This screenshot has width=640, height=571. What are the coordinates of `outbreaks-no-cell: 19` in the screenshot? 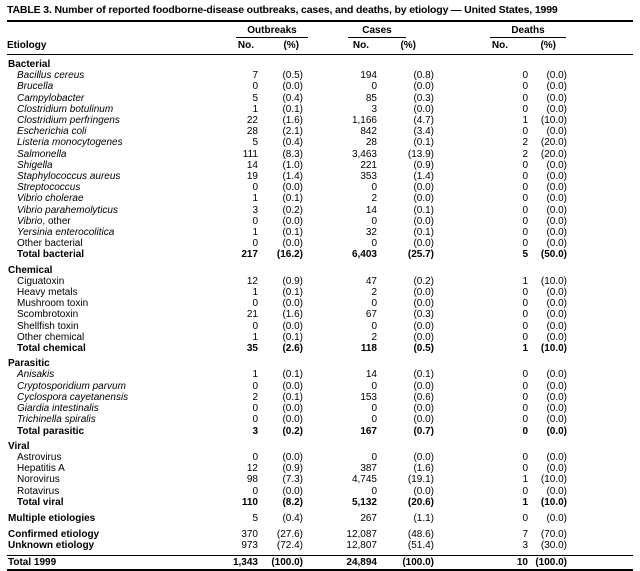 It's located at (252, 177).